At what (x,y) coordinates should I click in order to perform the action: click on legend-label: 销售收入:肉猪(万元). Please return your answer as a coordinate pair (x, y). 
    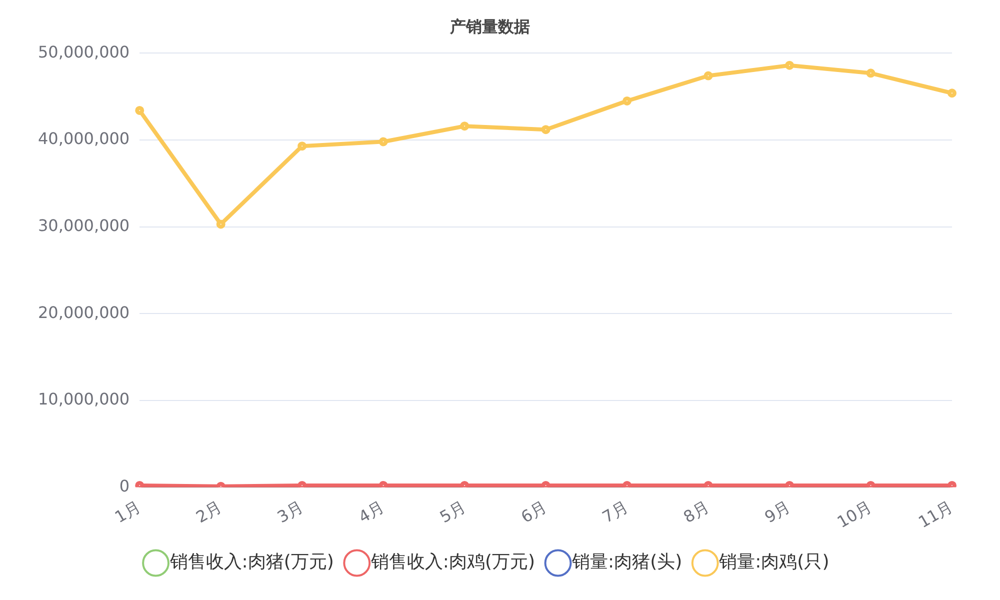
    Looking at the image, I should click on (251, 562).